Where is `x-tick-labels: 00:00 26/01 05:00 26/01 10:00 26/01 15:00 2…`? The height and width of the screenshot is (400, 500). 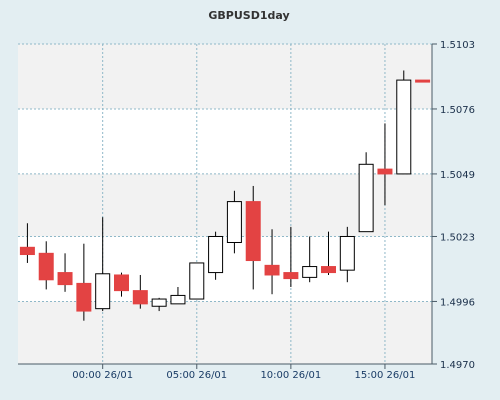 x-tick-labels: 00:00 26/01 05:00 26/01 10:00 26/01 15:00 2… is located at coordinates (243, 372).